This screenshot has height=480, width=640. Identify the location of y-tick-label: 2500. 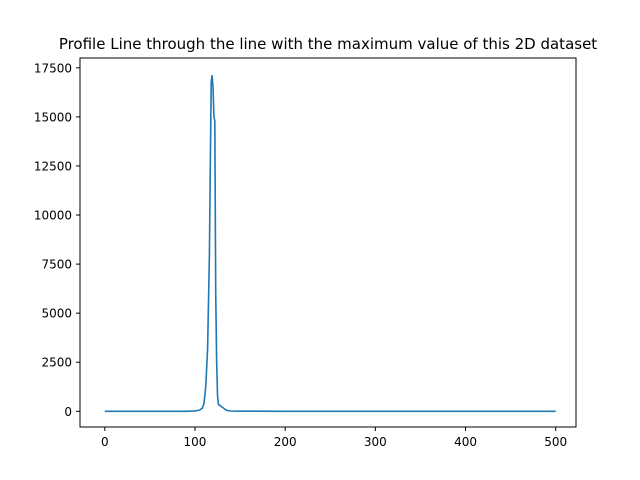
(56, 363).